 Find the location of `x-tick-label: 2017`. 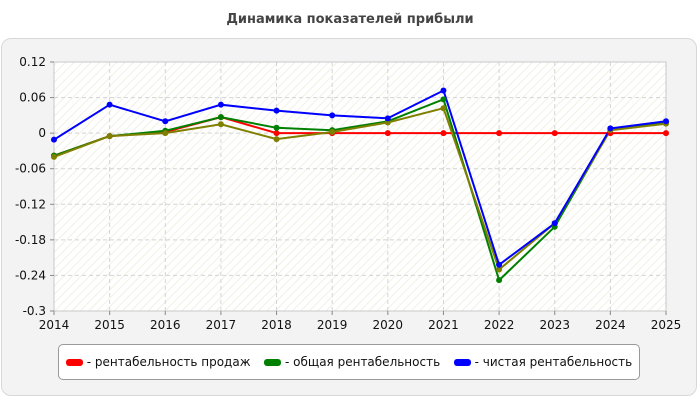

x-tick-label: 2017 is located at coordinates (221, 325).